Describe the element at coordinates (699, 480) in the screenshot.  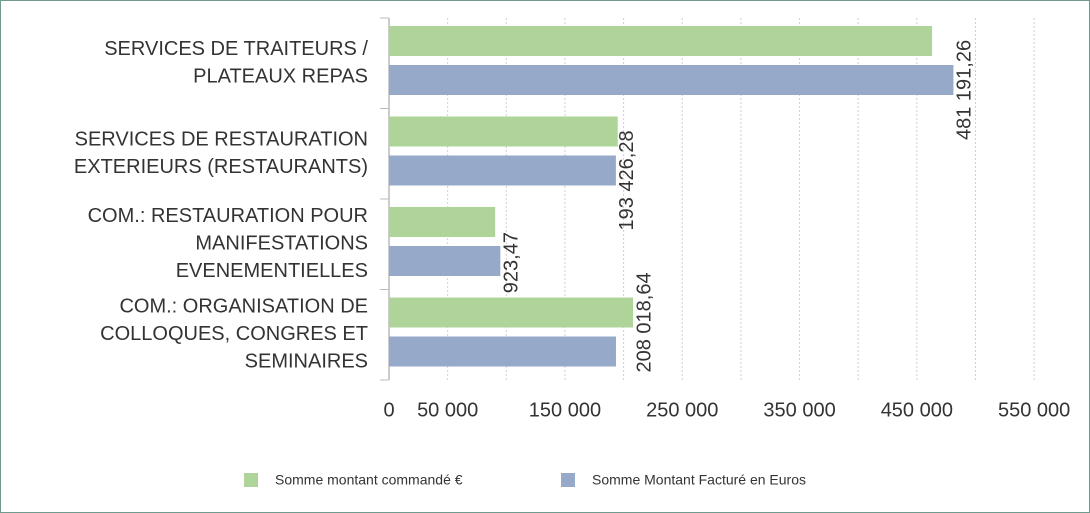
I see `legend-label: Somme Montant Facturé en Euros` at that location.